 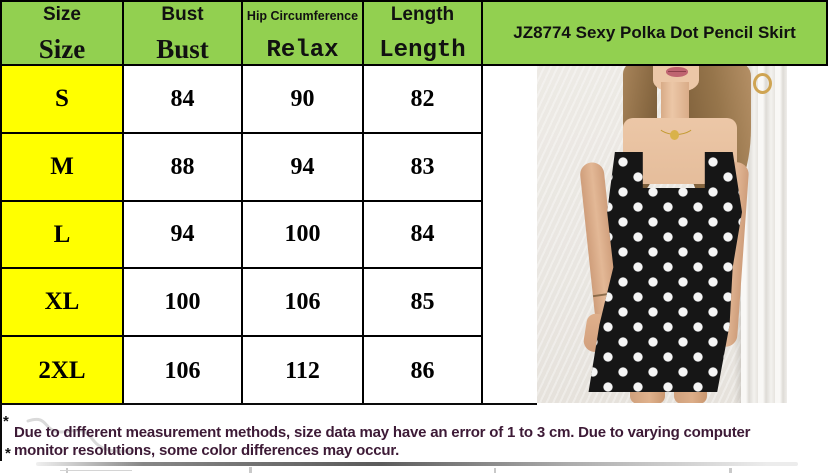 I want to click on length-value-cell: 85, so click(x=422, y=302).